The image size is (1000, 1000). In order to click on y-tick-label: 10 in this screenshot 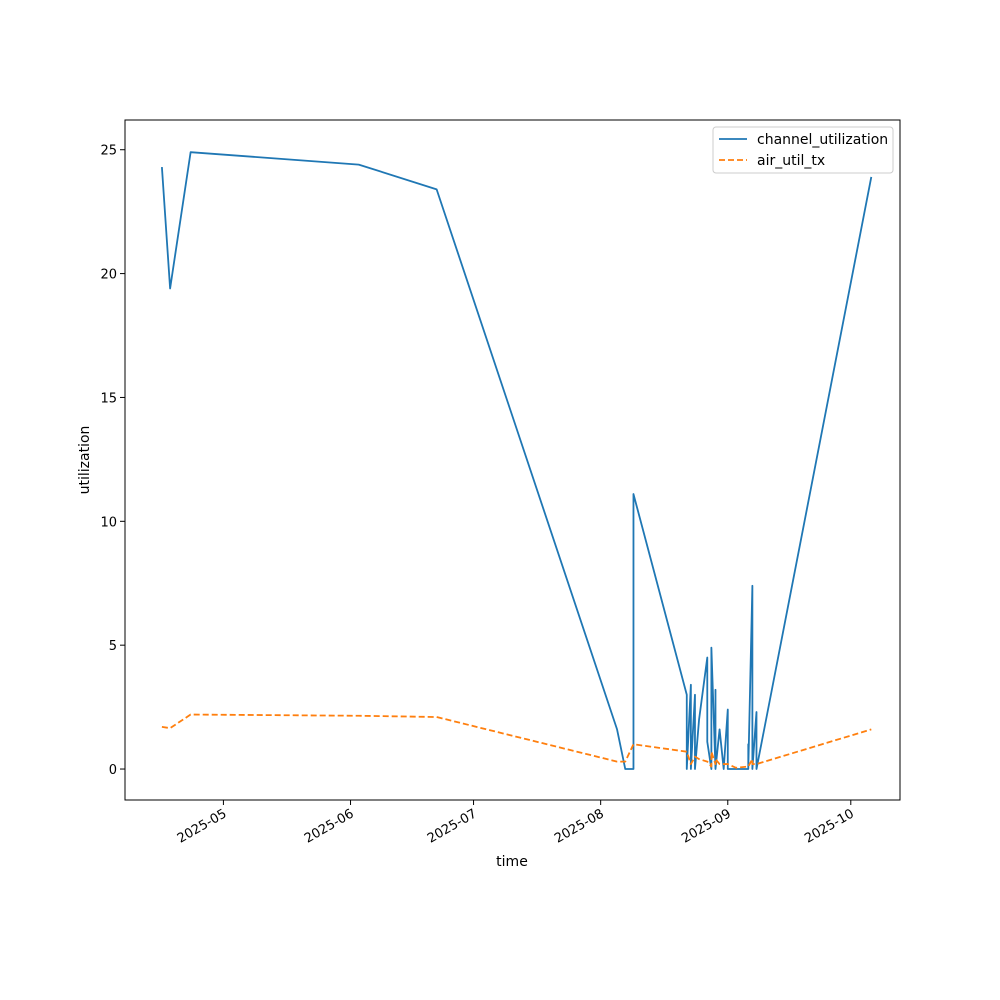, I will do `click(108, 522)`.